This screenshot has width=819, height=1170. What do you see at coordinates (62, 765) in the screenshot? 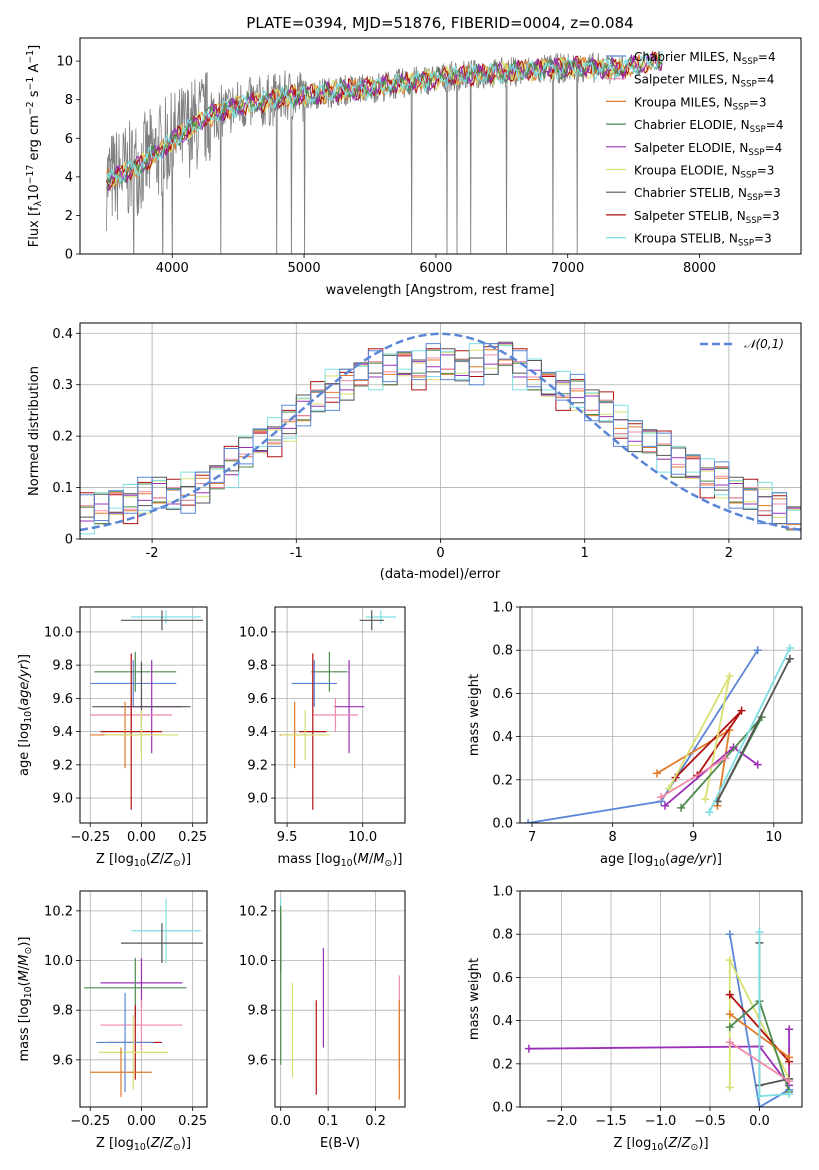
I see `y-tick-label: 9.2` at bounding box center [62, 765].